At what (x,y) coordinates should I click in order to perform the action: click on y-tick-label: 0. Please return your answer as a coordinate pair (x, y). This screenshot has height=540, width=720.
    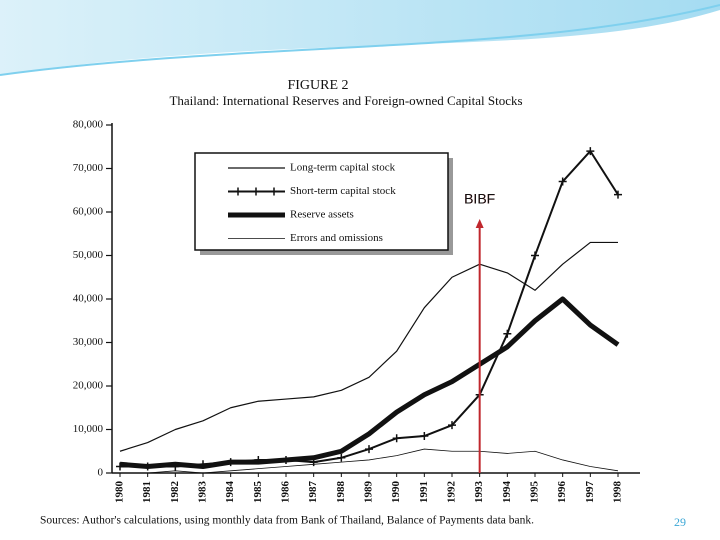
    Looking at the image, I should click on (101, 473).